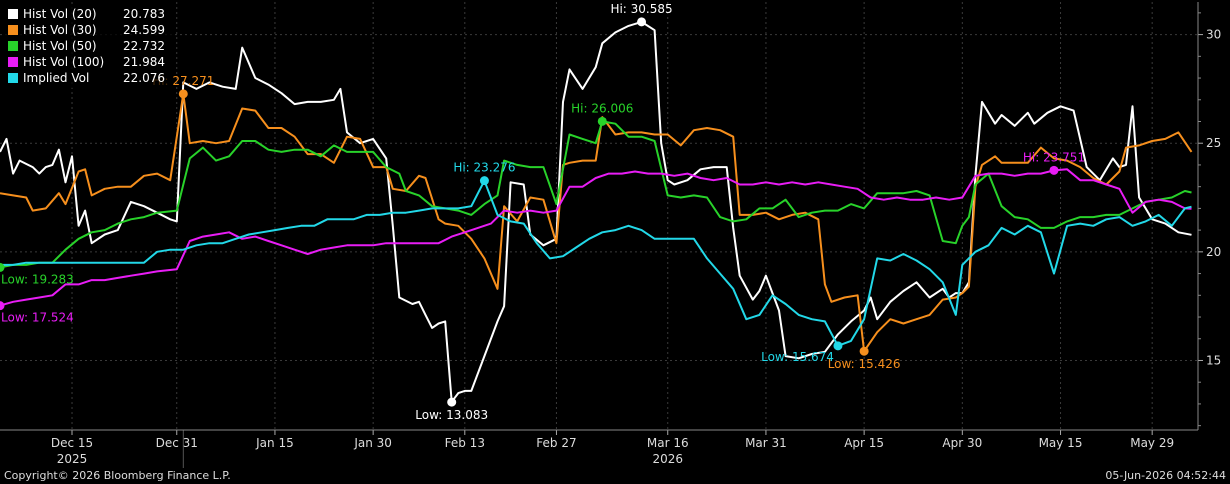 This screenshot has width=1230, height=484. Describe the element at coordinates (602, 108) in the screenshot. I see `annotation-label: Hi: 26.006` at that location.